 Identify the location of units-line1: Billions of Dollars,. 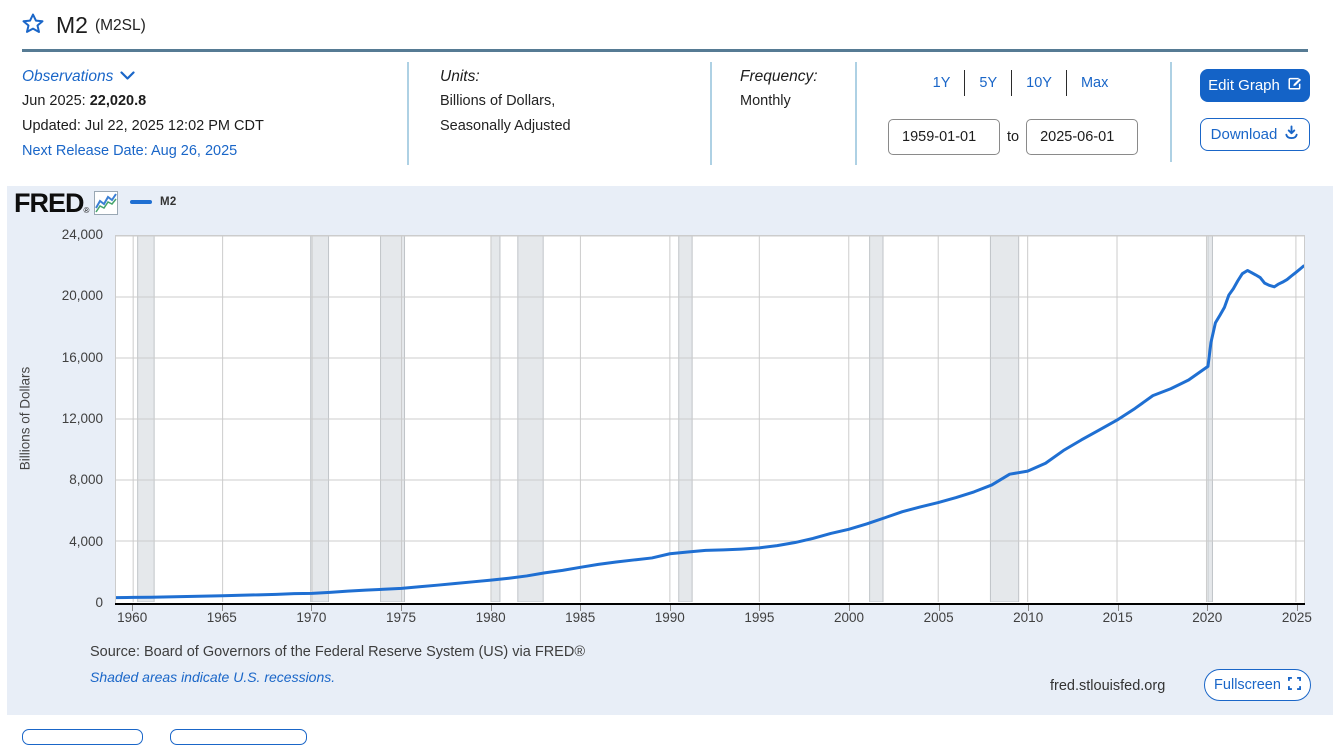
(498, 101).